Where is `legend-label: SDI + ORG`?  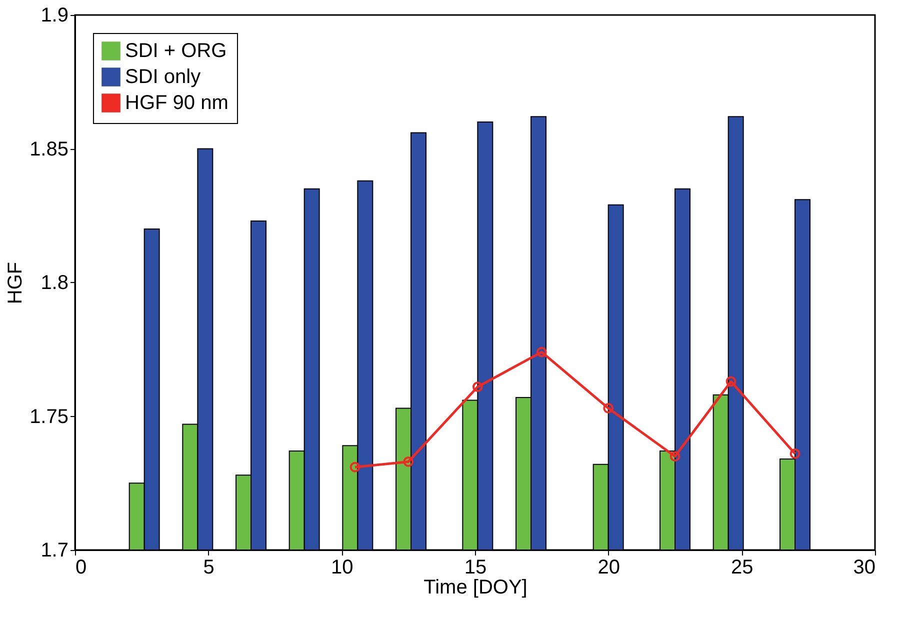
legend-label: SDI + ORG is located at coordinates (176, 51).